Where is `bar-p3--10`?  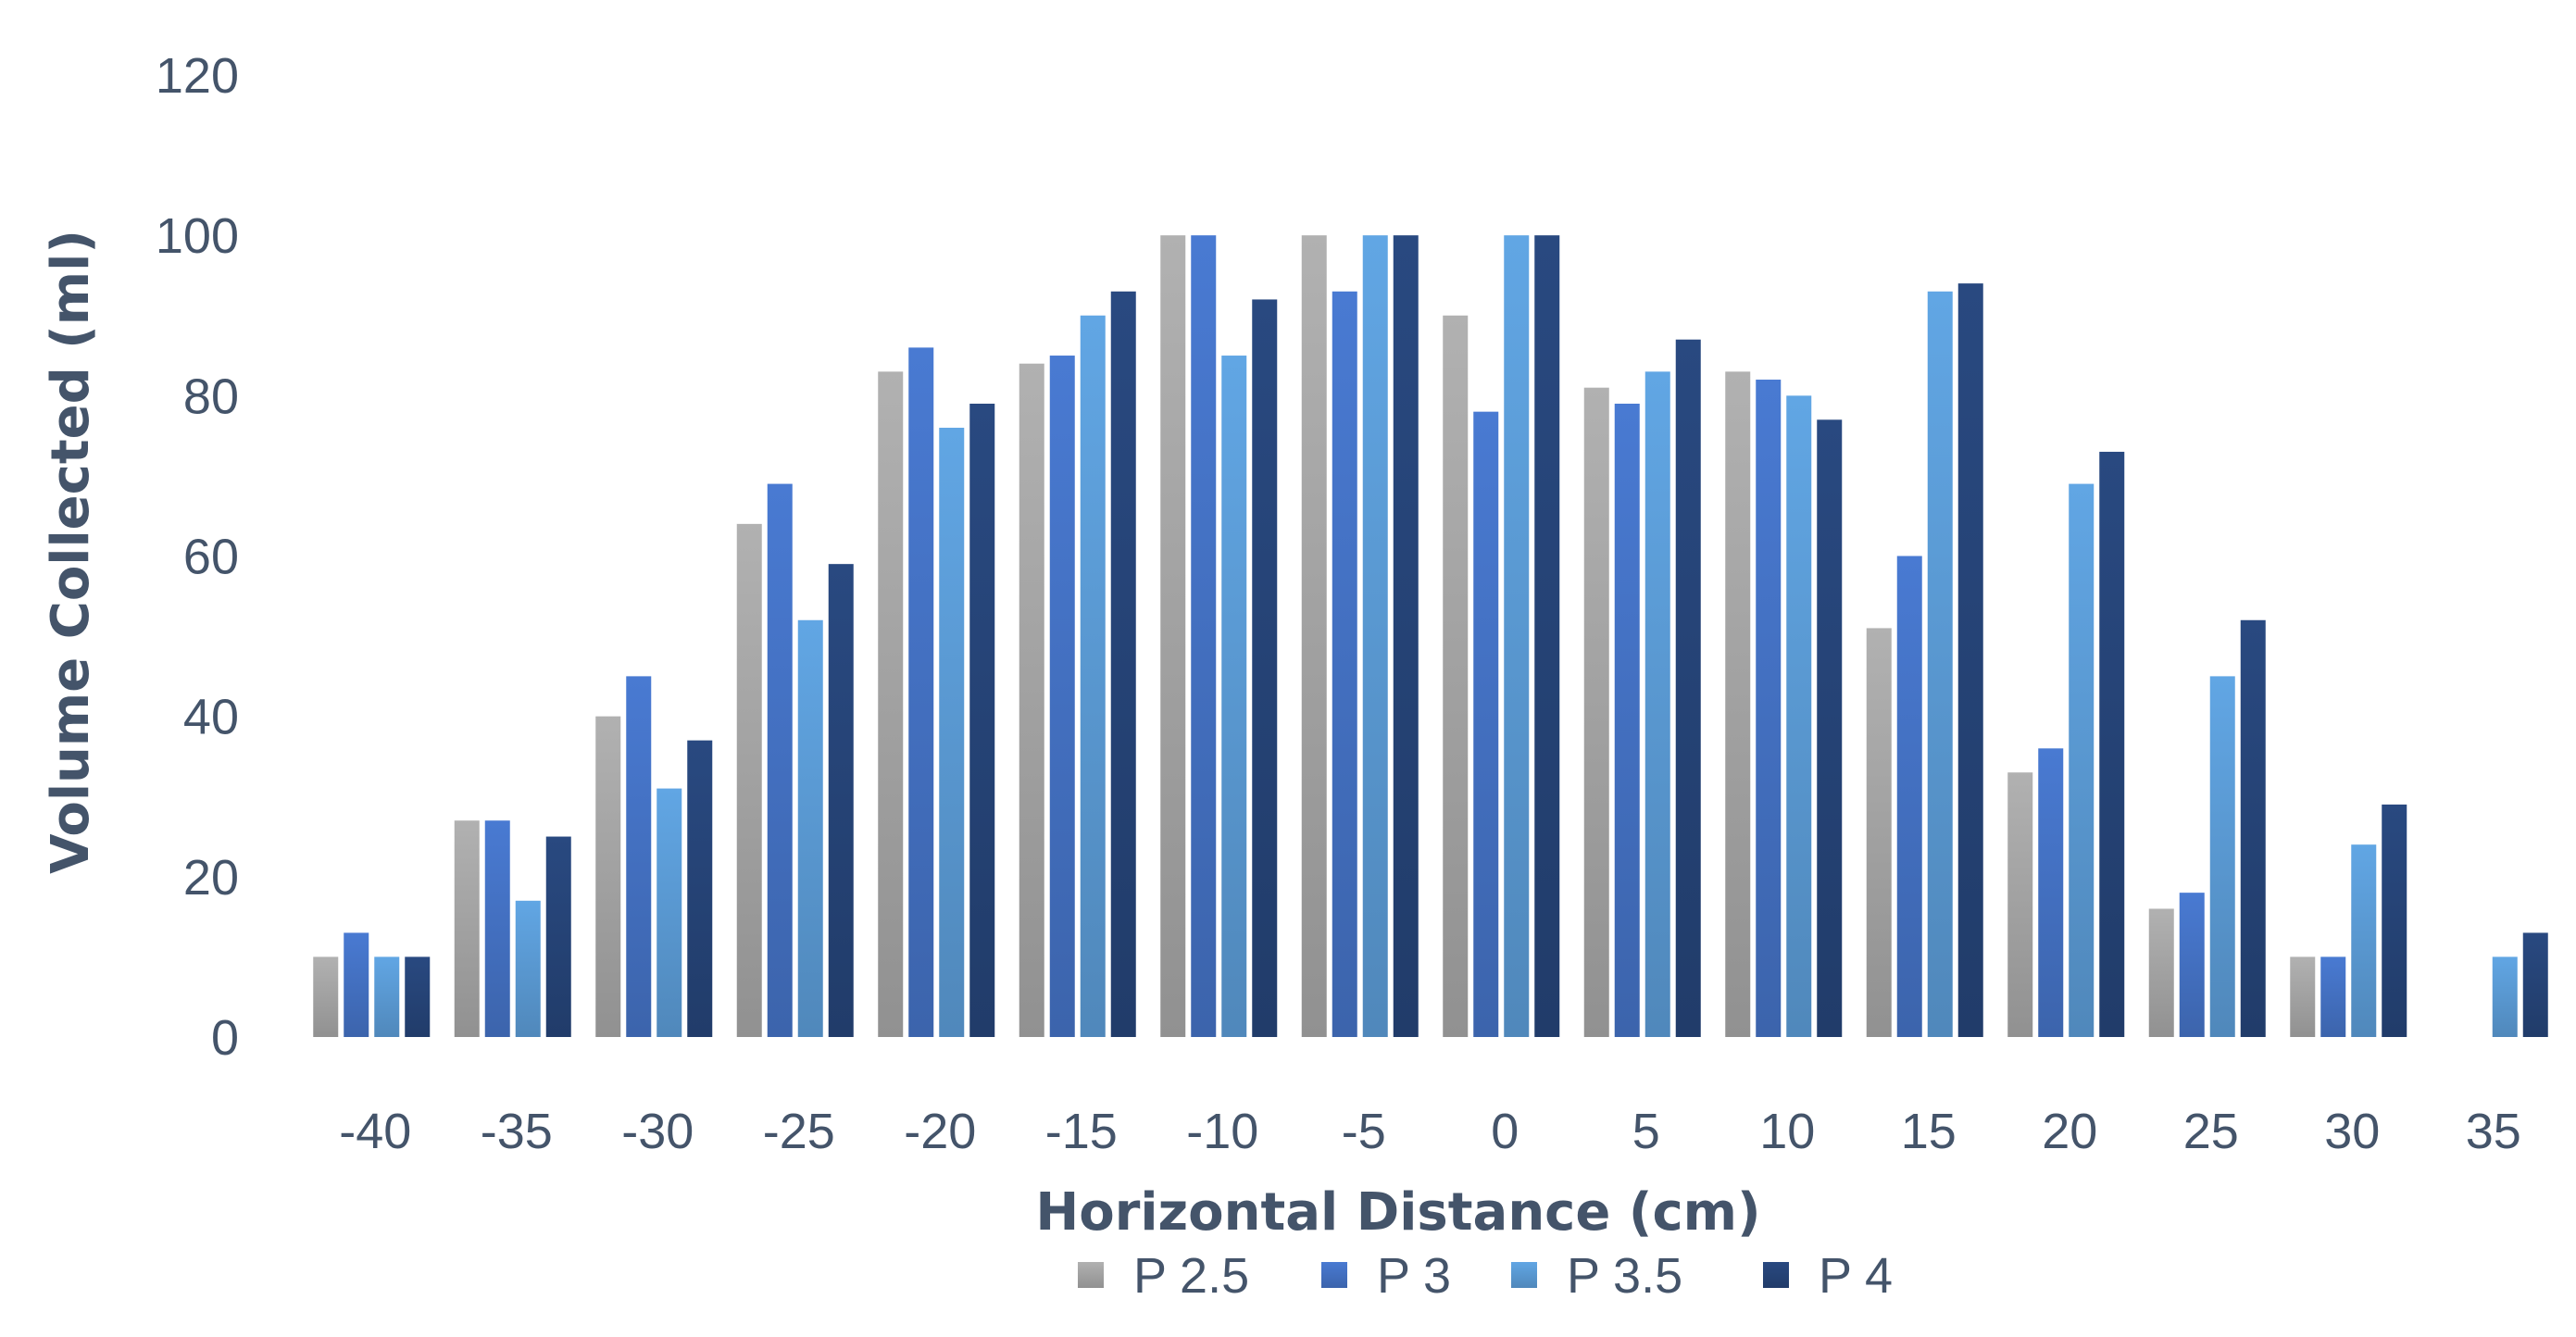 bar-p3--10 is located at coordinates (1204, 636).